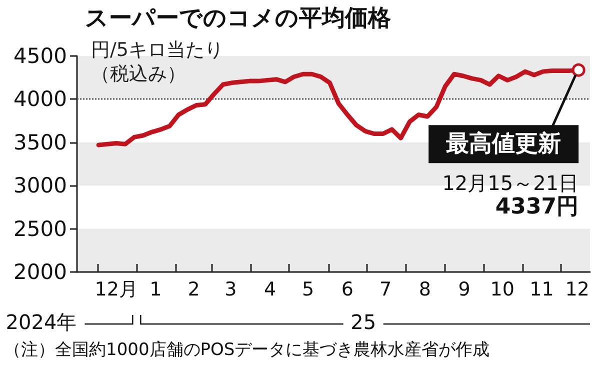  Describe the element at coordinates (40, 228) in the screenshot. I see `y-tick-label: 2500` at that location.